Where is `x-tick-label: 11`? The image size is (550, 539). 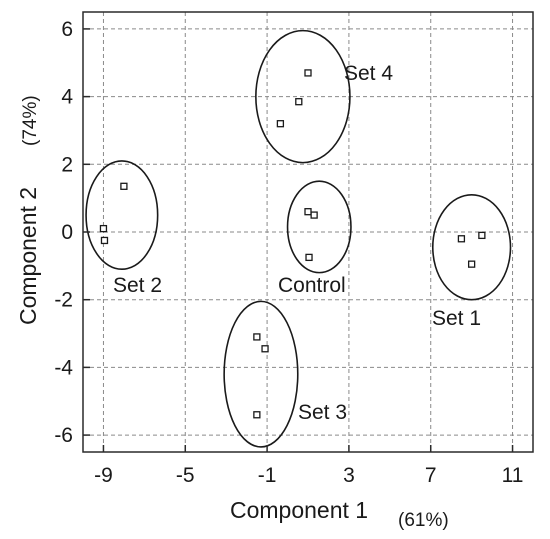
x-tick-label: 11 is located at coordinates (513, 475).